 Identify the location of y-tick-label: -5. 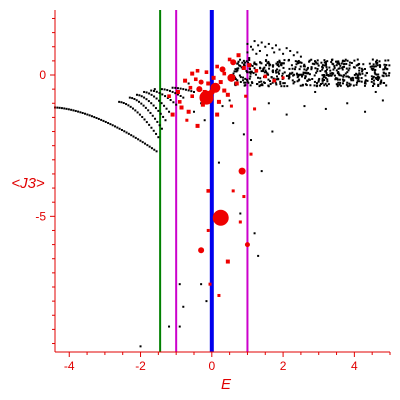
(40, 216).